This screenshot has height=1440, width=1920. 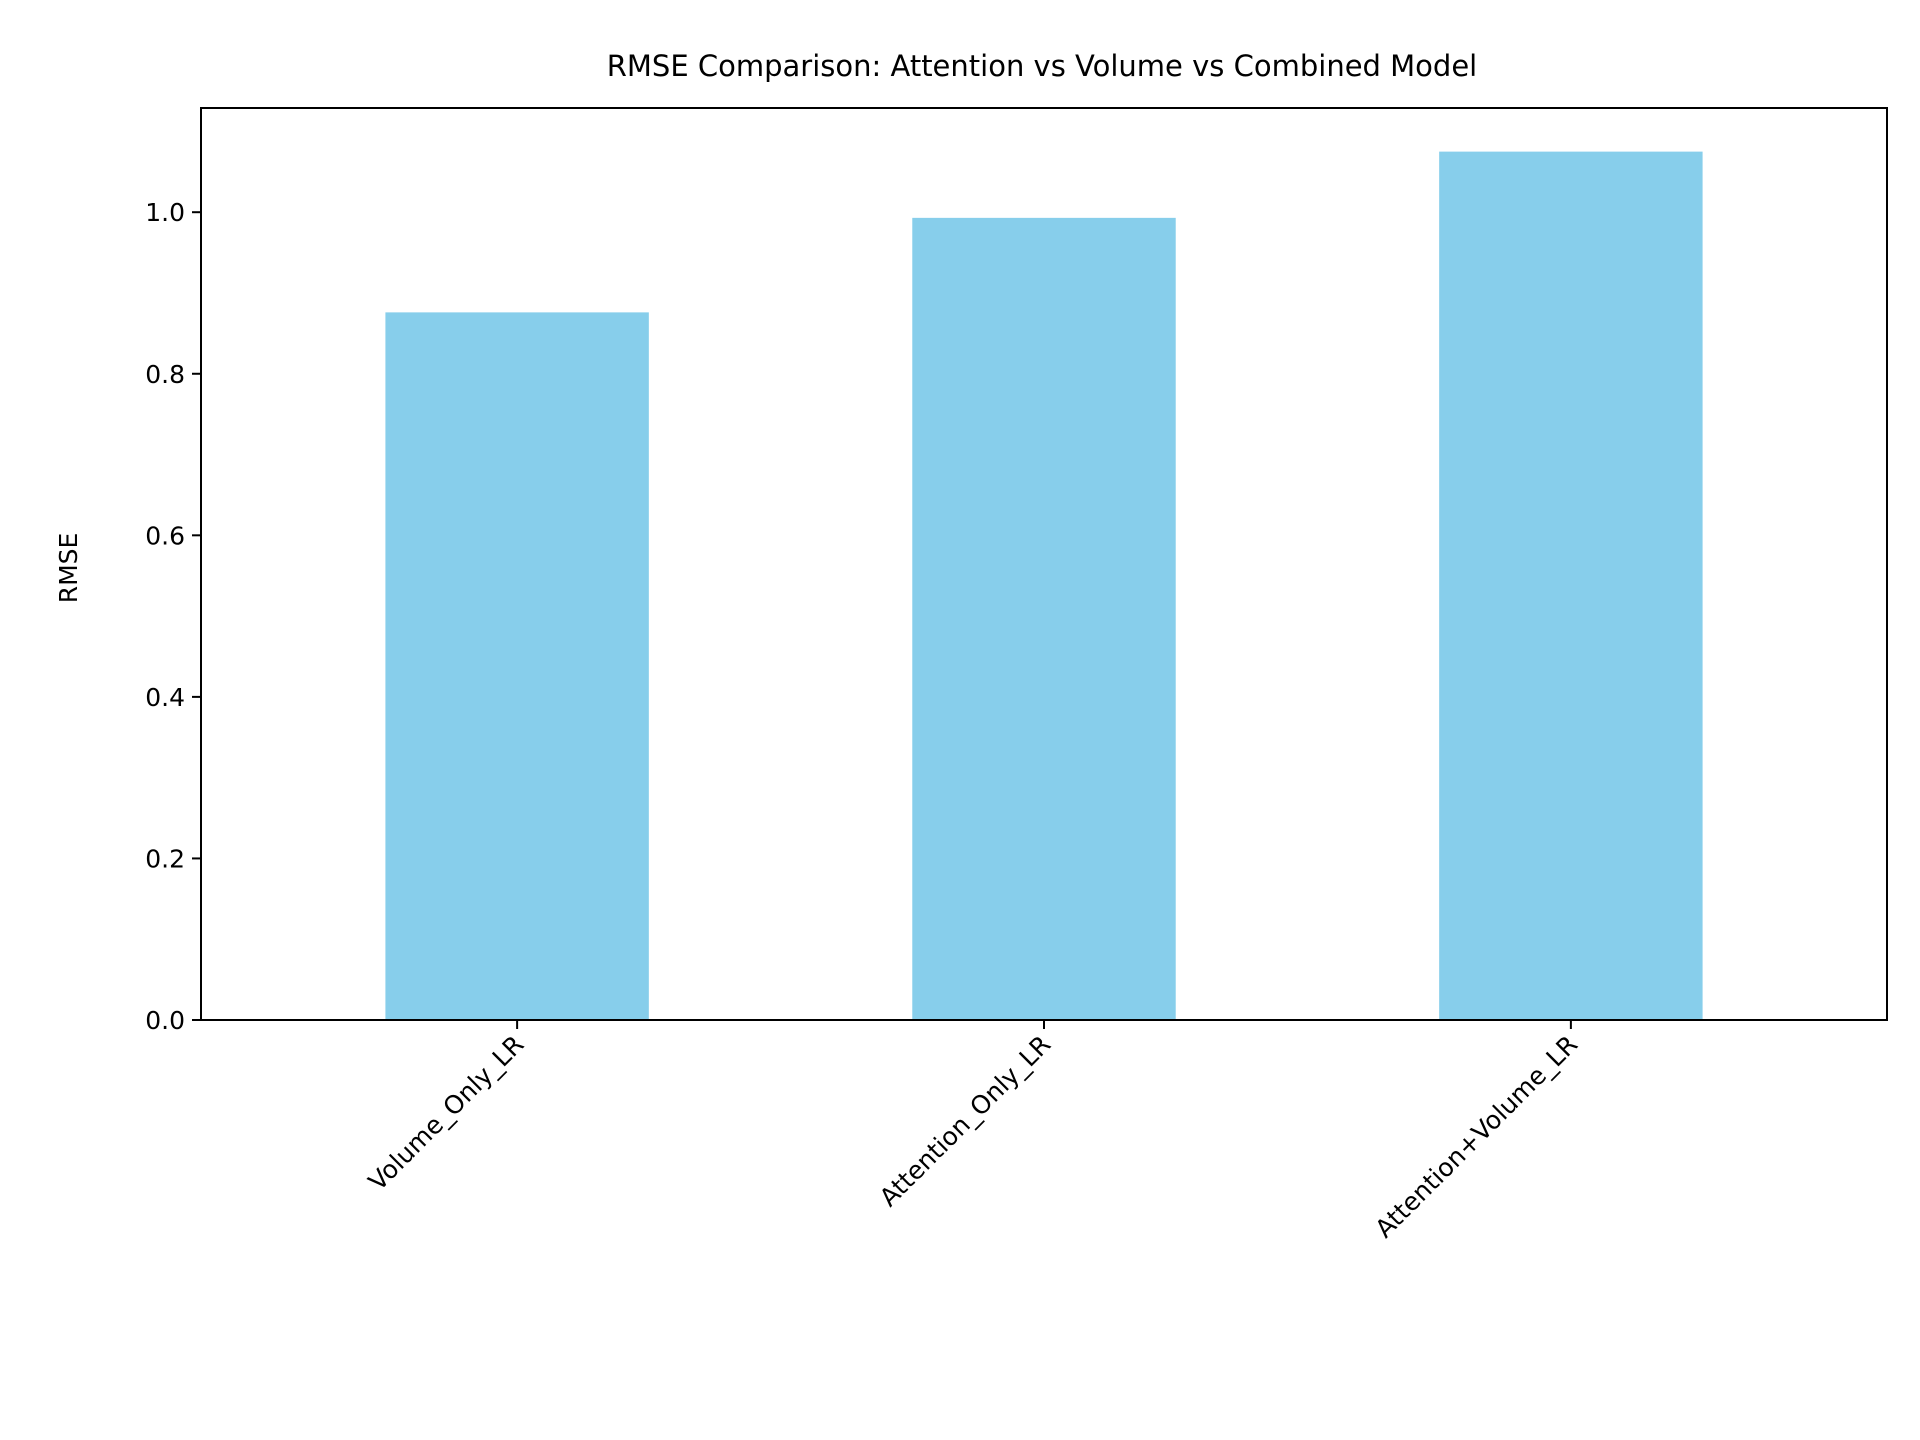 I want to click on bar-attention-volume-lr, so click(x=1571, y=585).